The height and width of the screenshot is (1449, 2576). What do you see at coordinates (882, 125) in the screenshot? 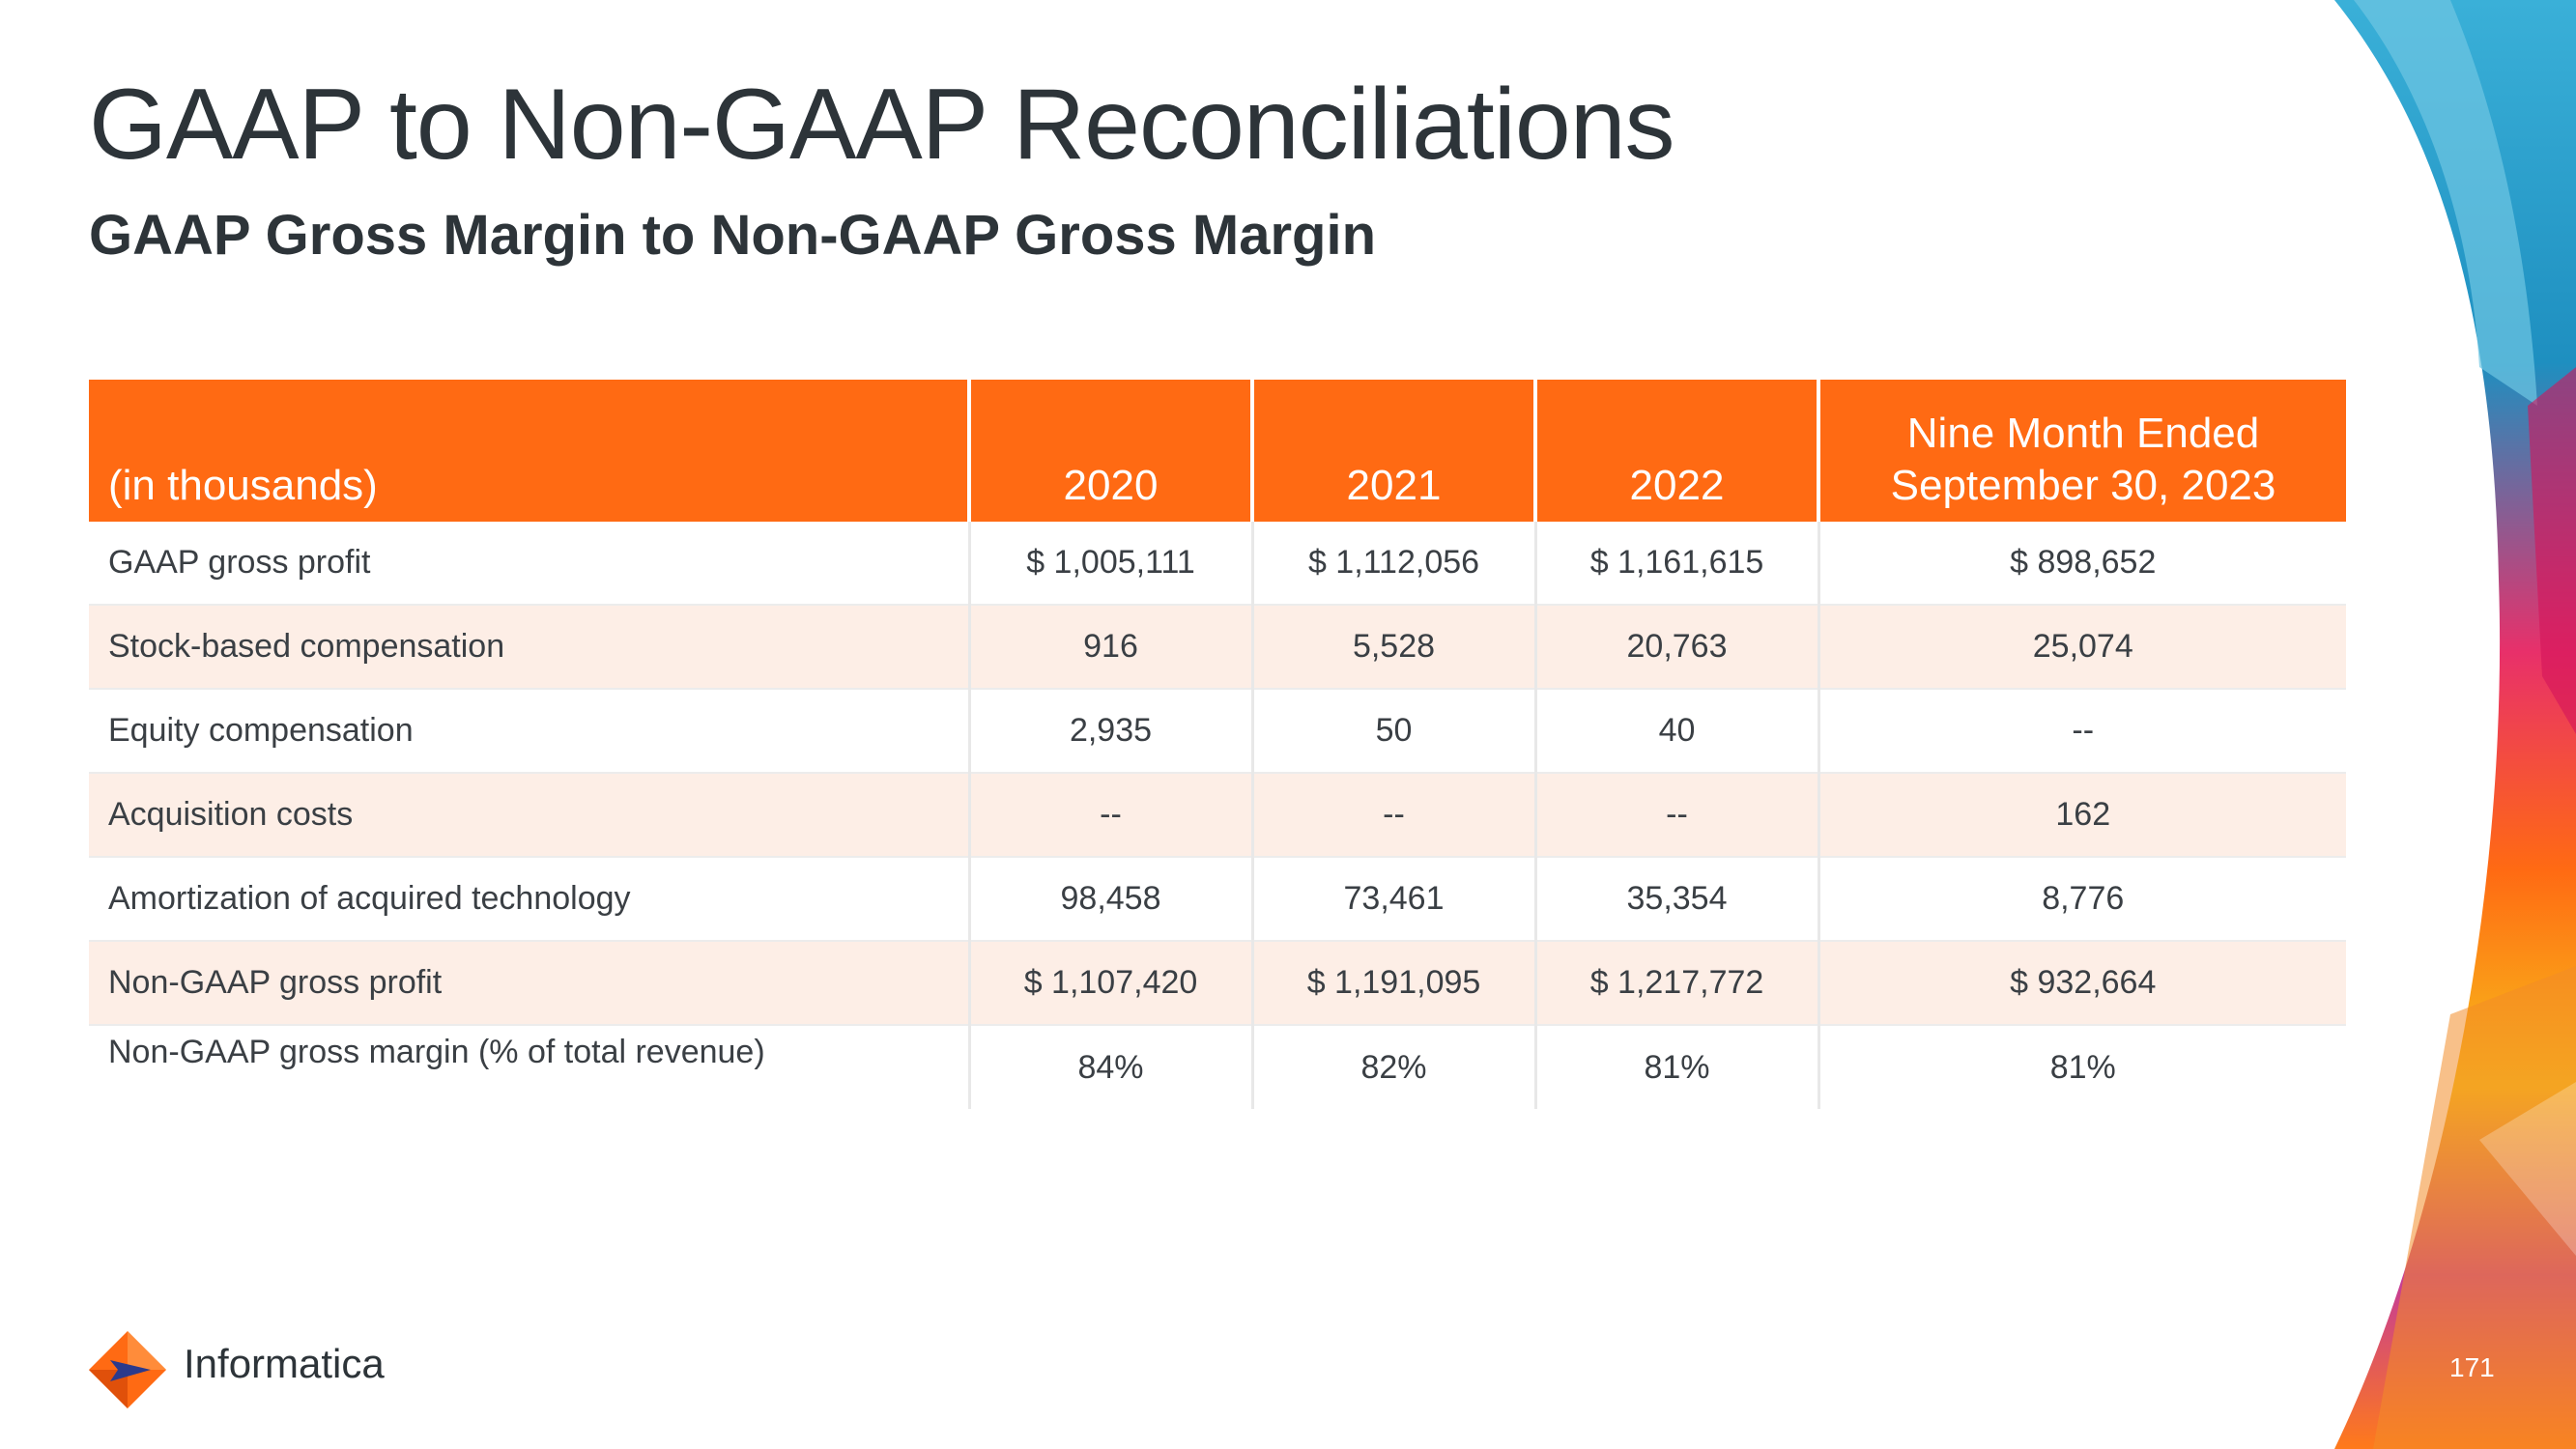
I see `page-title: GAAP to Non-GAAP Reconciliations` at bounding box center [882, 125].